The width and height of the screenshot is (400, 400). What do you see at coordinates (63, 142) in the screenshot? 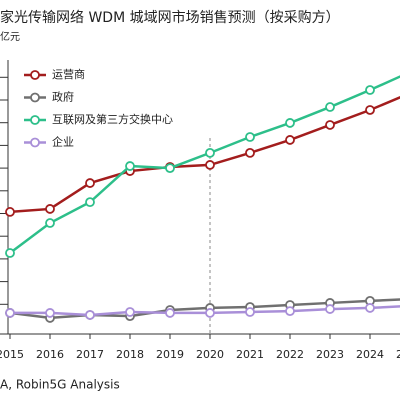
I see `legend-label: 企业` at bounding box center [63, 142].